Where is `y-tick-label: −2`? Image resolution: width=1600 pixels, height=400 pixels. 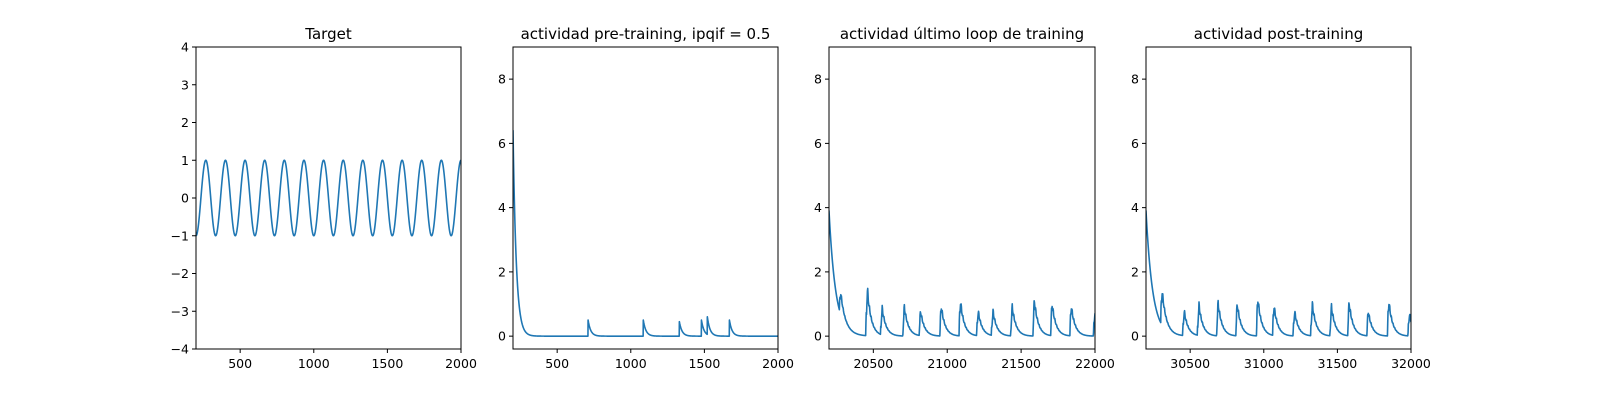
y-tick-label: −2 is located at coordinates (180, 273).